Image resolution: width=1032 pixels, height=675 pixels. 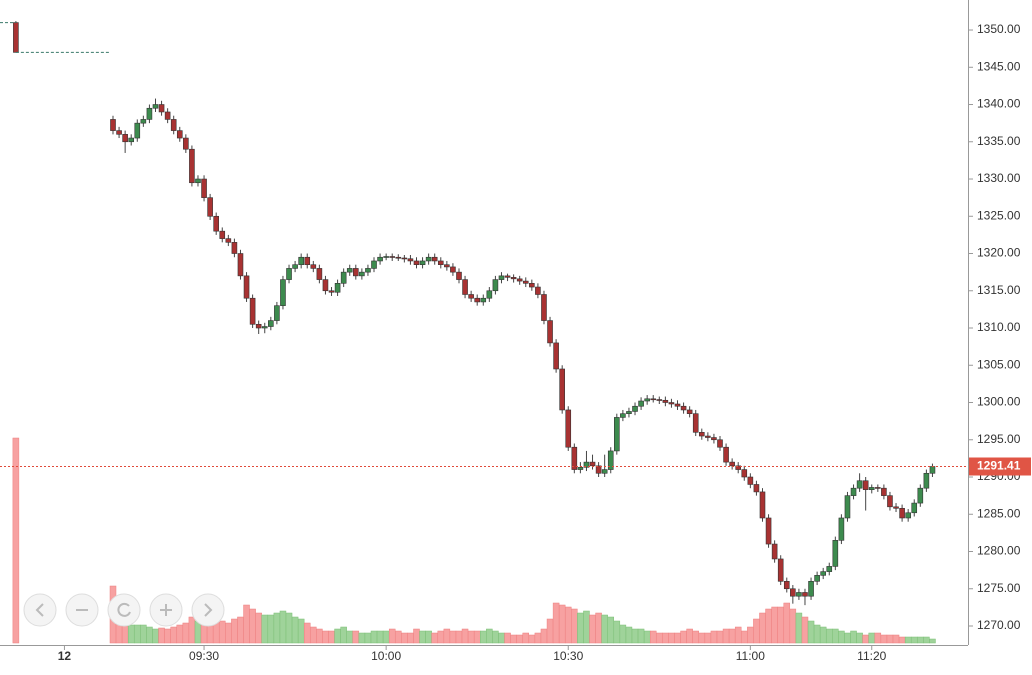 I want to click on zoom-in-button, so click(x=166, y=610).